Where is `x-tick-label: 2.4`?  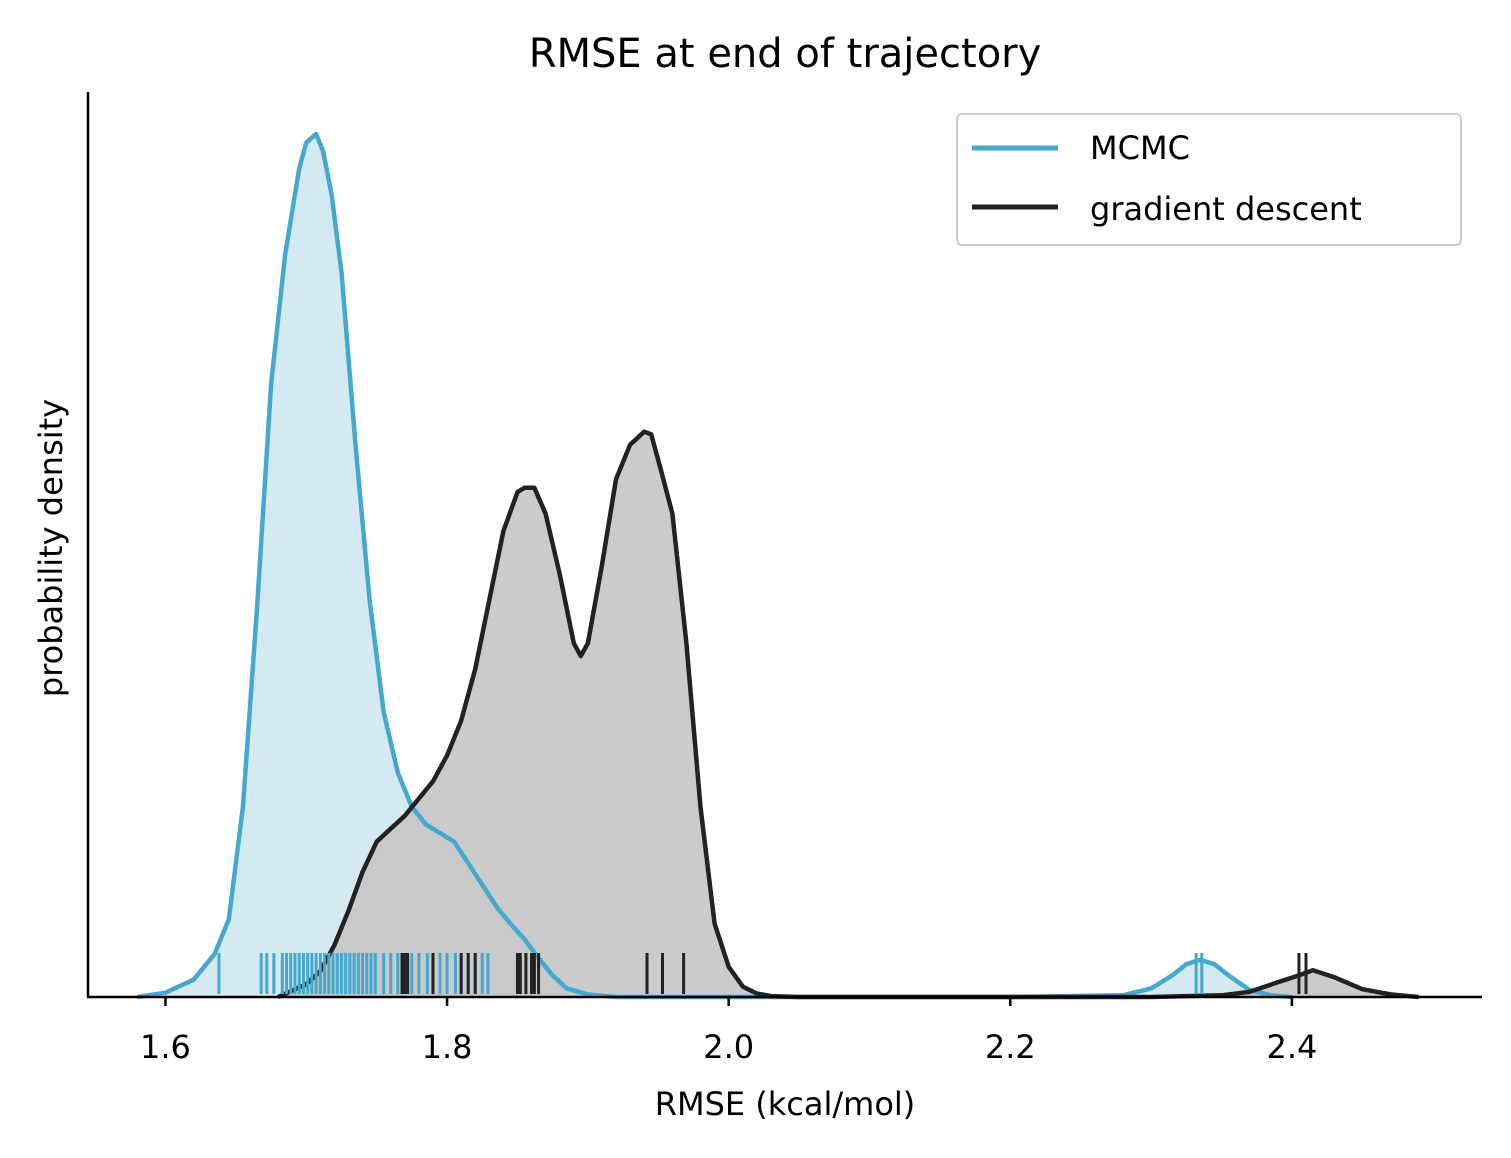 x-tick-label: 2.4 is located at coordinates (1291, 1047).